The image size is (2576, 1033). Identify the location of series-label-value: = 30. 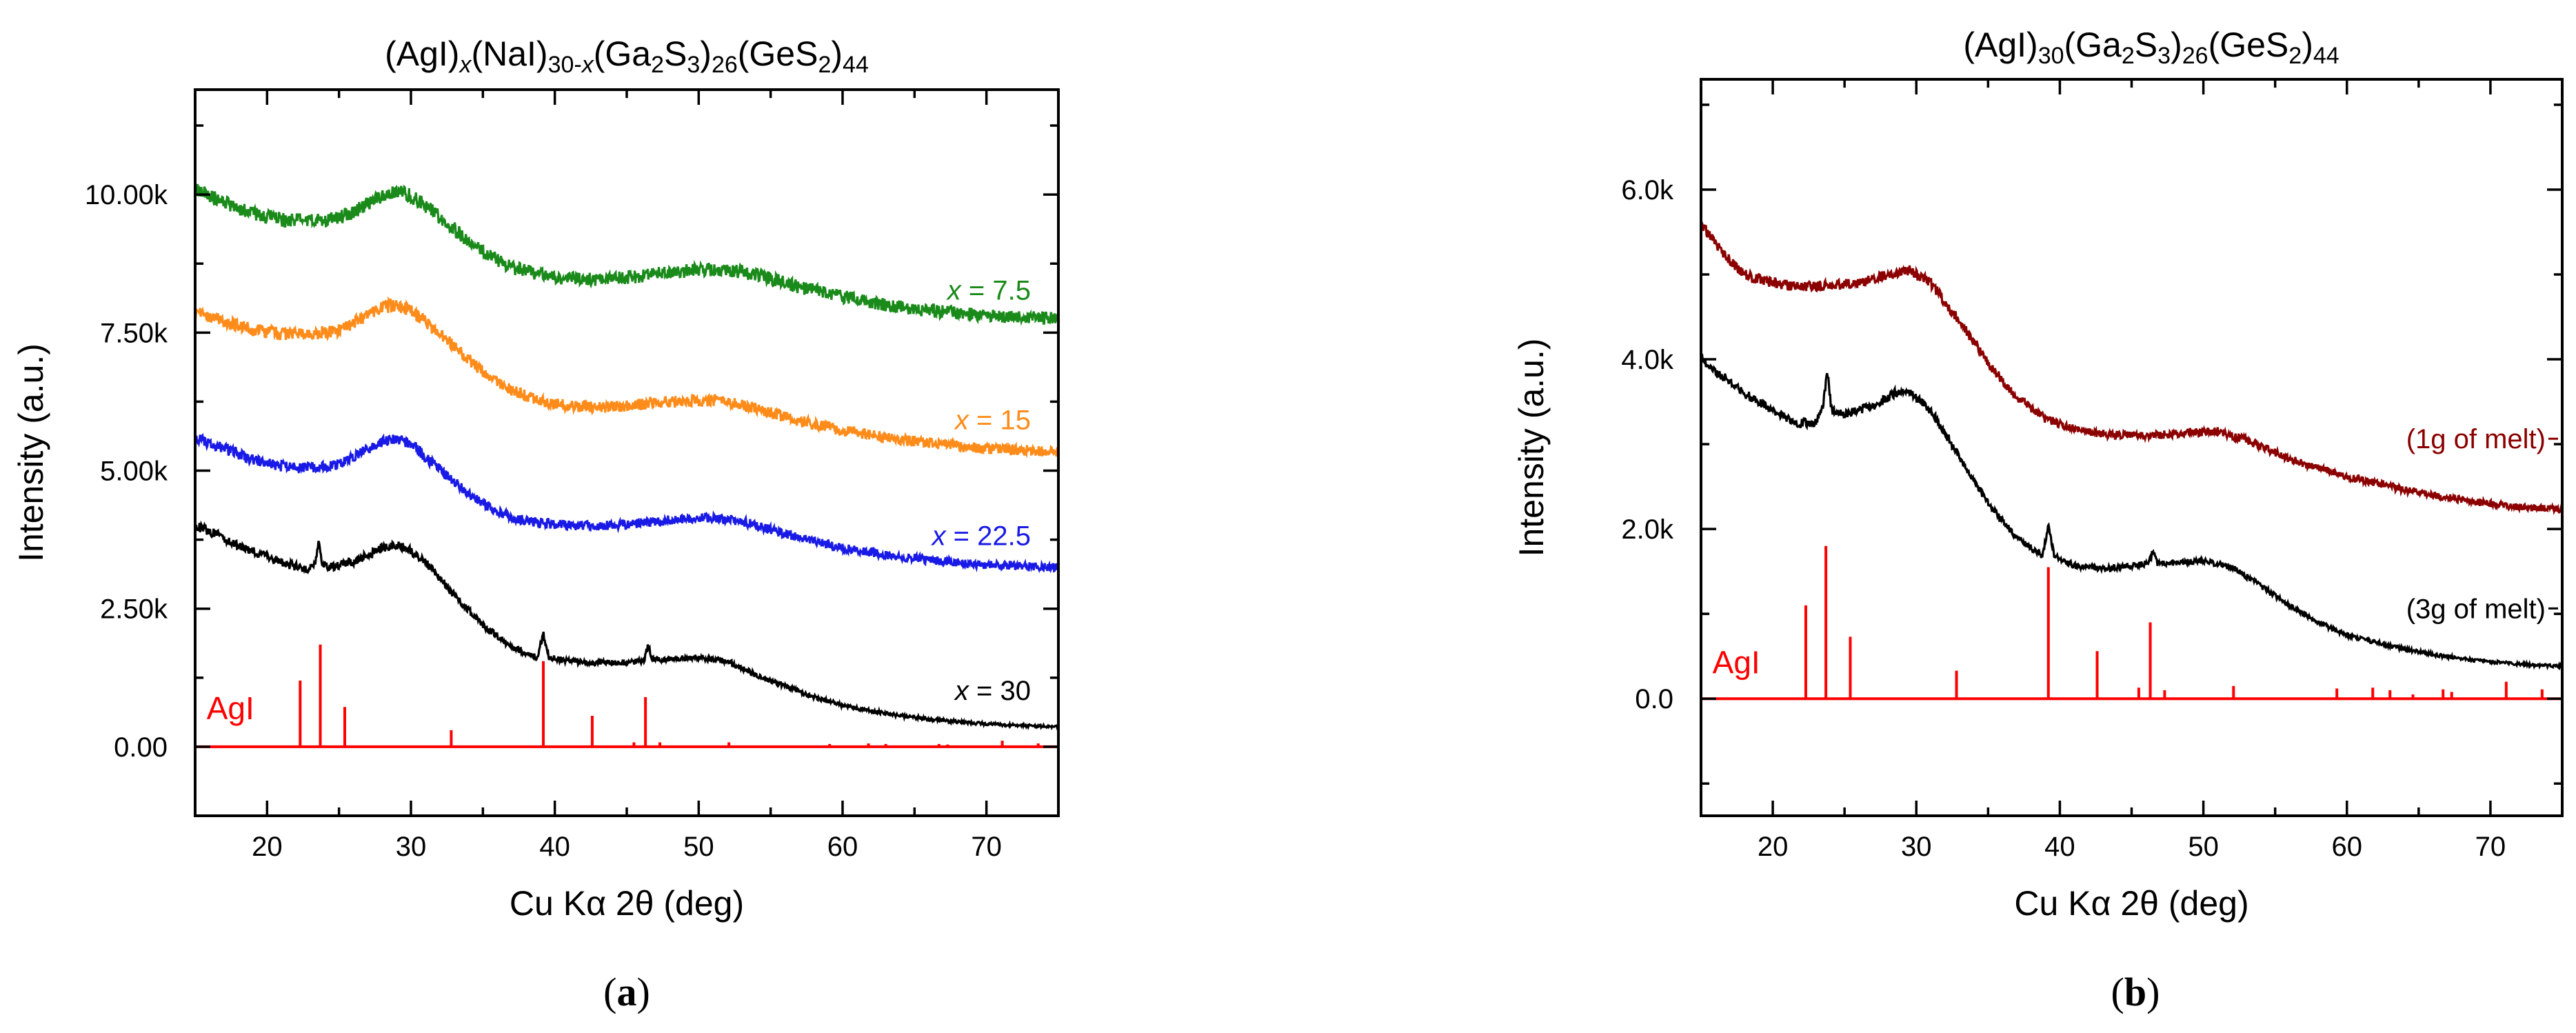
(1000, 691).